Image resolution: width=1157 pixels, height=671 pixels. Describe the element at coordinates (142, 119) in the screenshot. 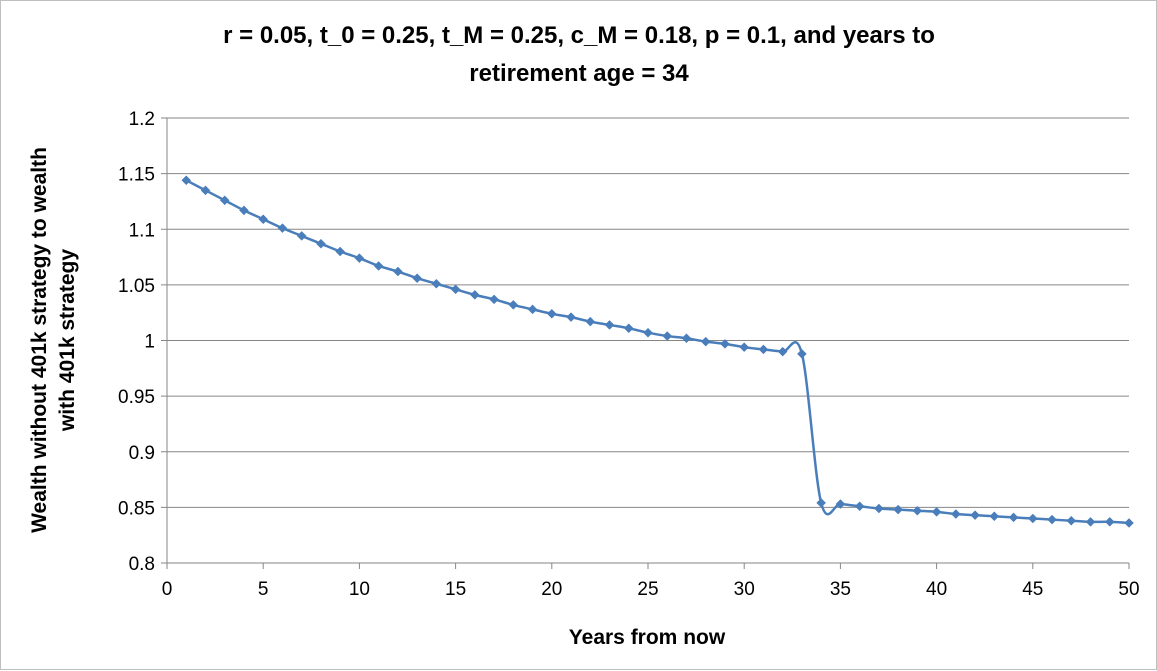

I see `y-tick-label: 1.2` at that location.